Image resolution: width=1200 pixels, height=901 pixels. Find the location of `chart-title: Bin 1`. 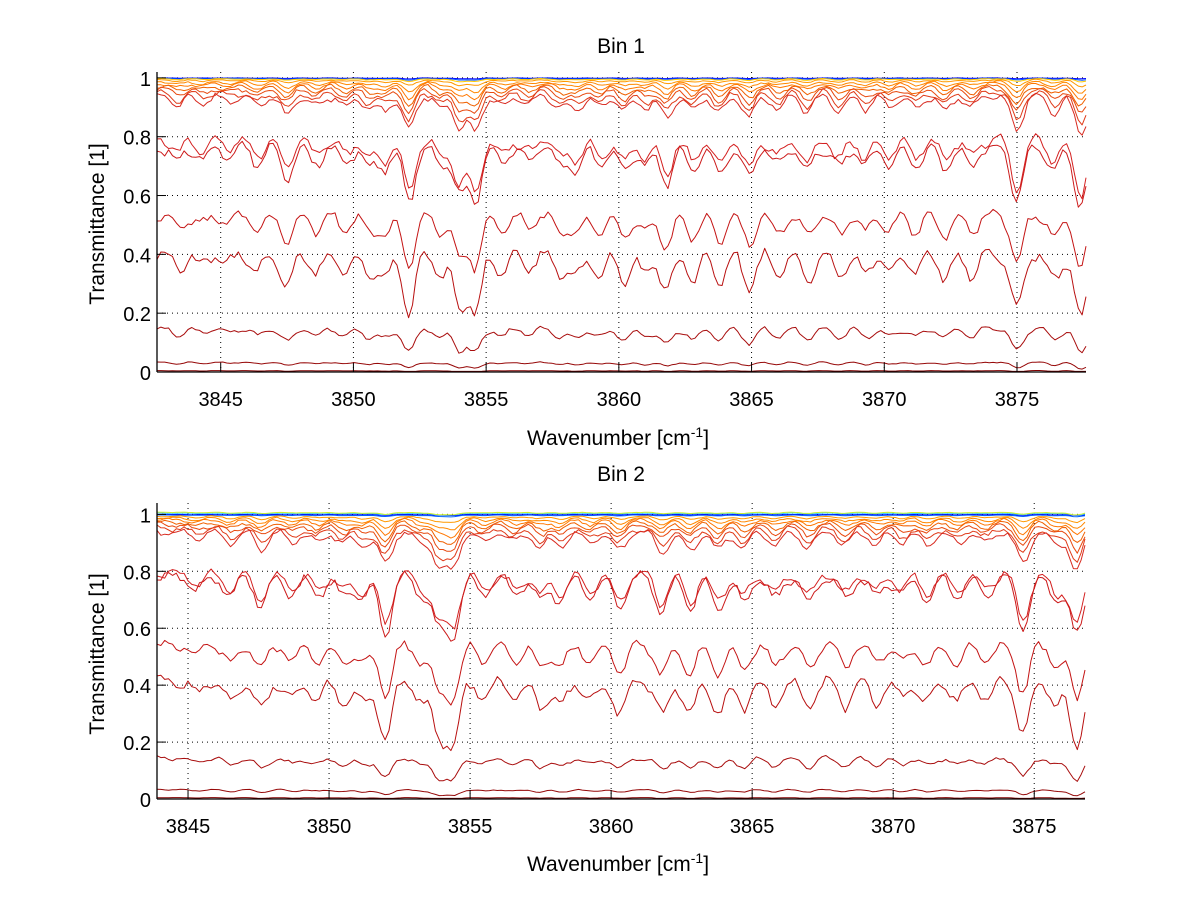

chart-title: Bin 1 is located at coordinates (621, 46).